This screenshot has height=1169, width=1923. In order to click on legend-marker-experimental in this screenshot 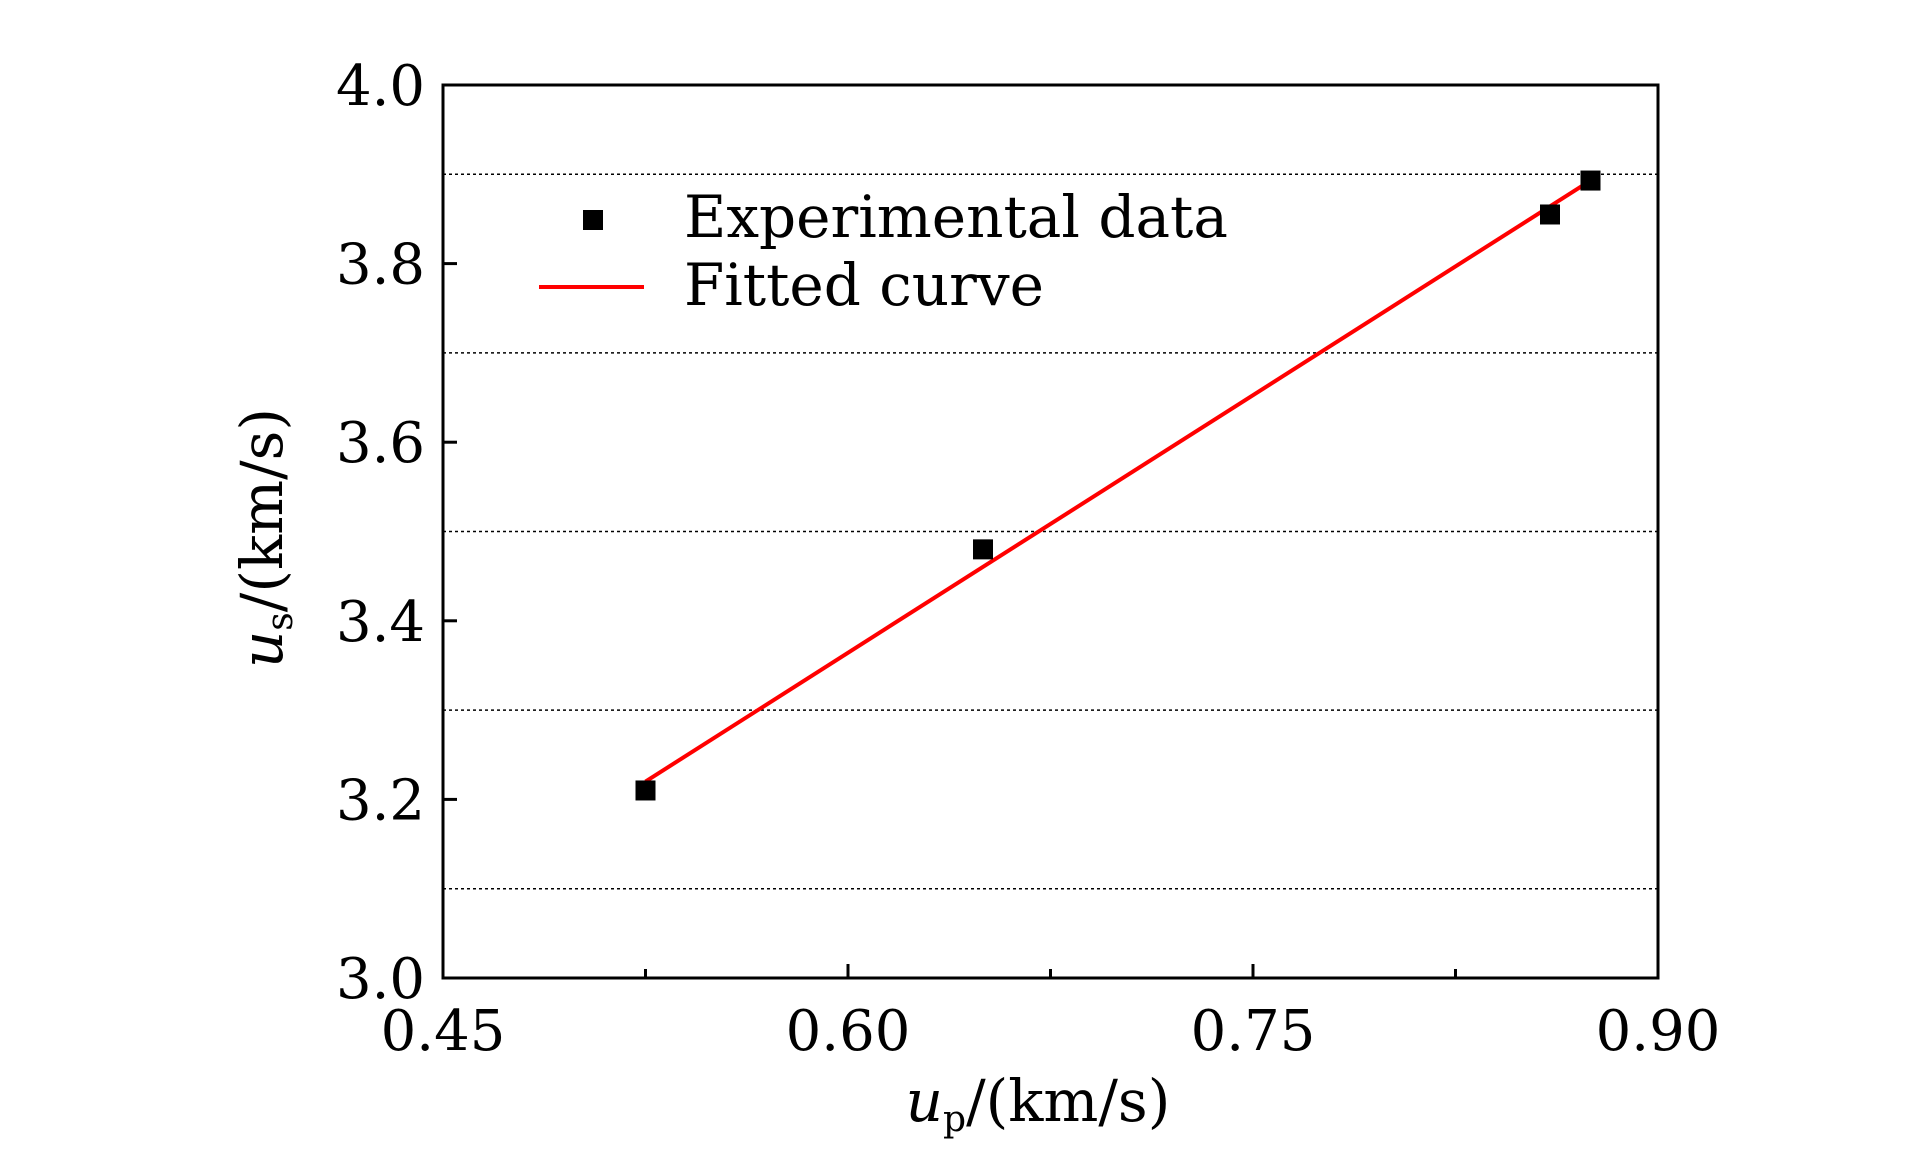, I will do `click(593, 220)`.